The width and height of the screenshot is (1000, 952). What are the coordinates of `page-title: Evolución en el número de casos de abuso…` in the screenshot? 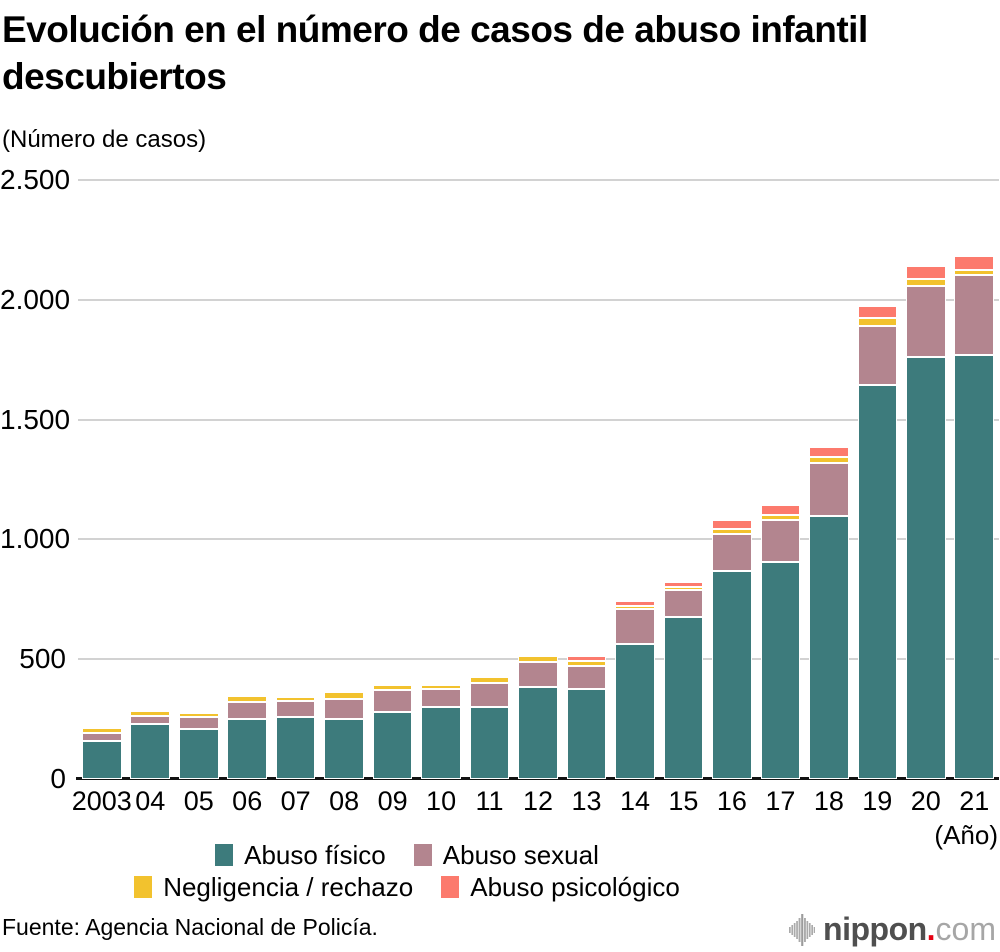 It's located at (435, 53).